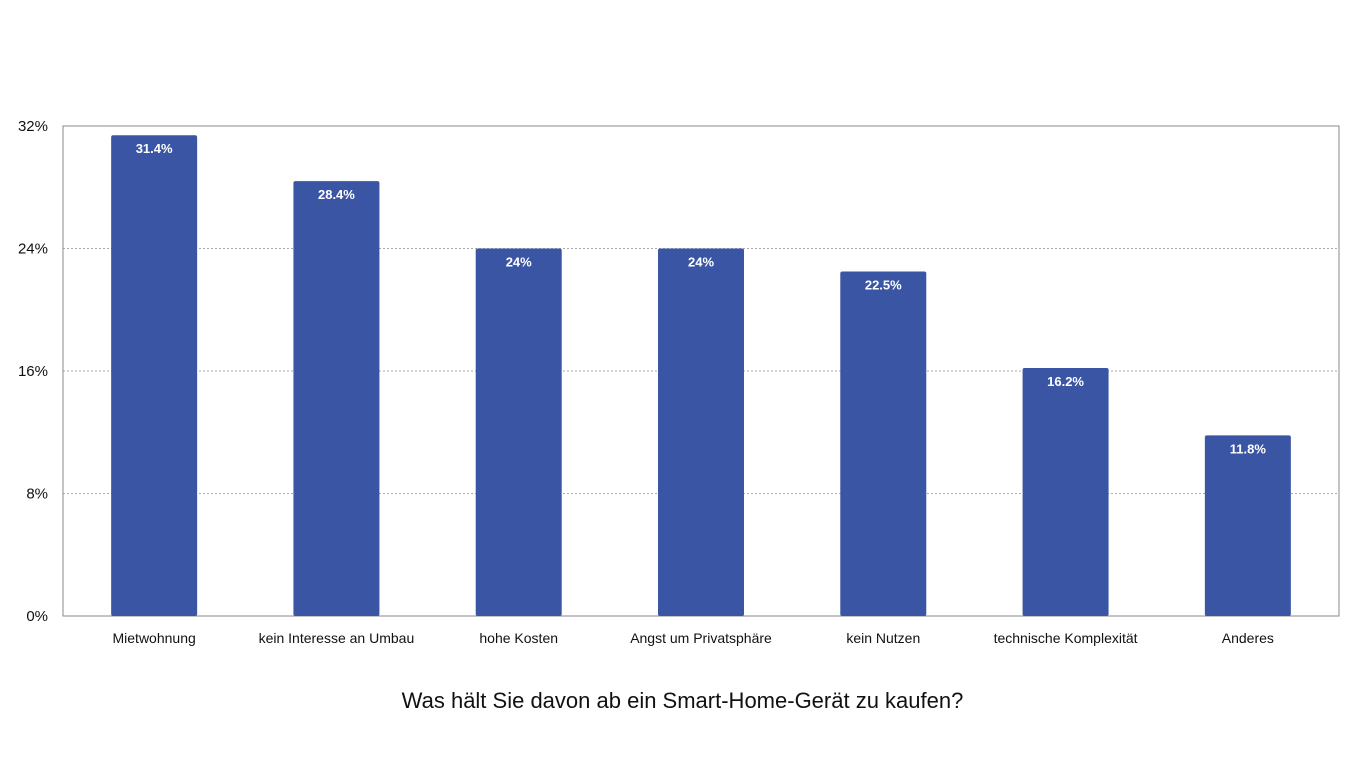 This screenshot has height=768, width=1365. What do you see at coordinates (154, 148) in the screenshot?
I see `data-label: 31.4%` at bounding box center [154, 148].